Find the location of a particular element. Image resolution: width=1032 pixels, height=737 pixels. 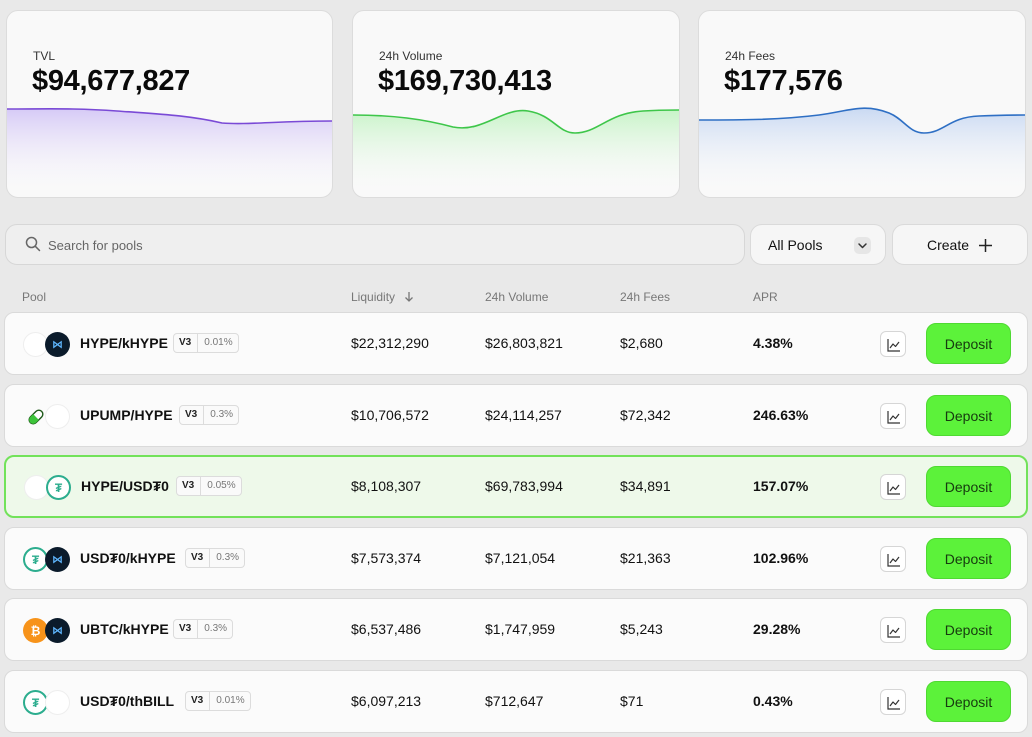

create-label: Create is located at coordinates (948, 245).